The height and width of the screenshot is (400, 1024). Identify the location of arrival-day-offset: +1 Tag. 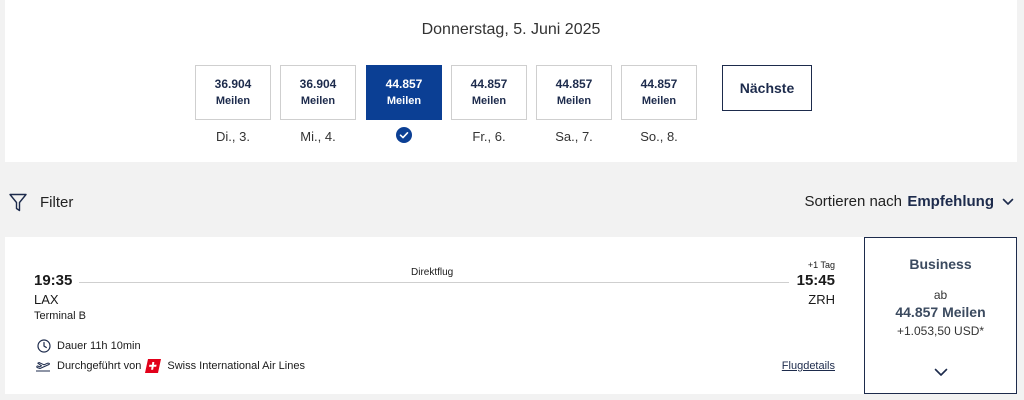
(821, 265).